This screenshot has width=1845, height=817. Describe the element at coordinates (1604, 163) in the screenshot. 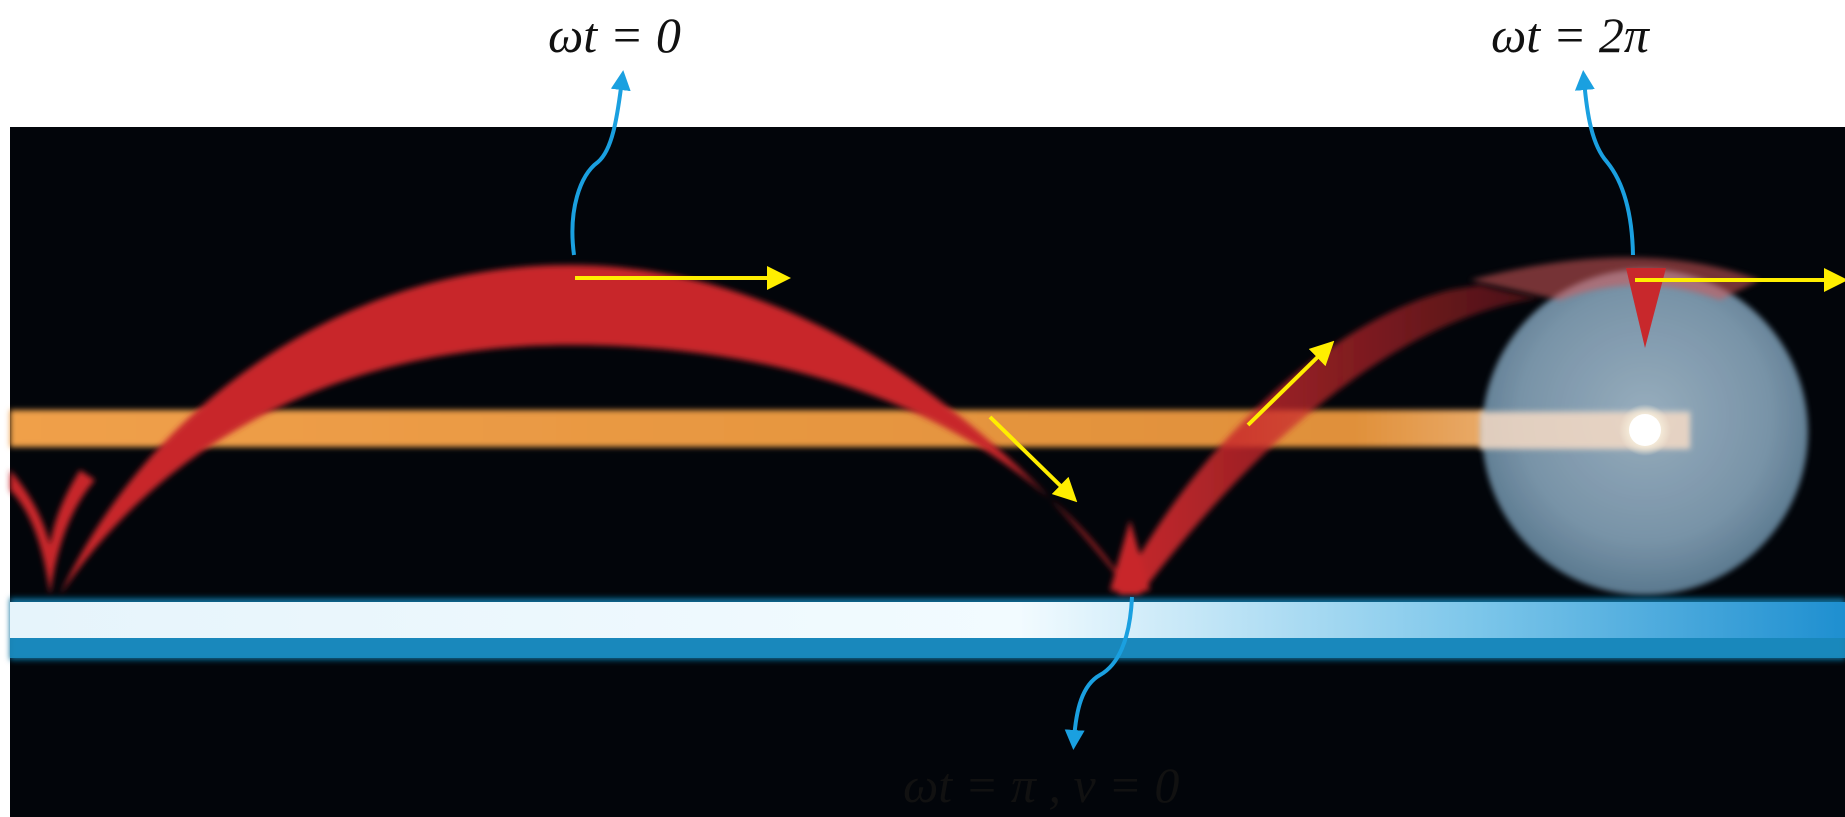

I see `callout-arrow-top-right` at that location.